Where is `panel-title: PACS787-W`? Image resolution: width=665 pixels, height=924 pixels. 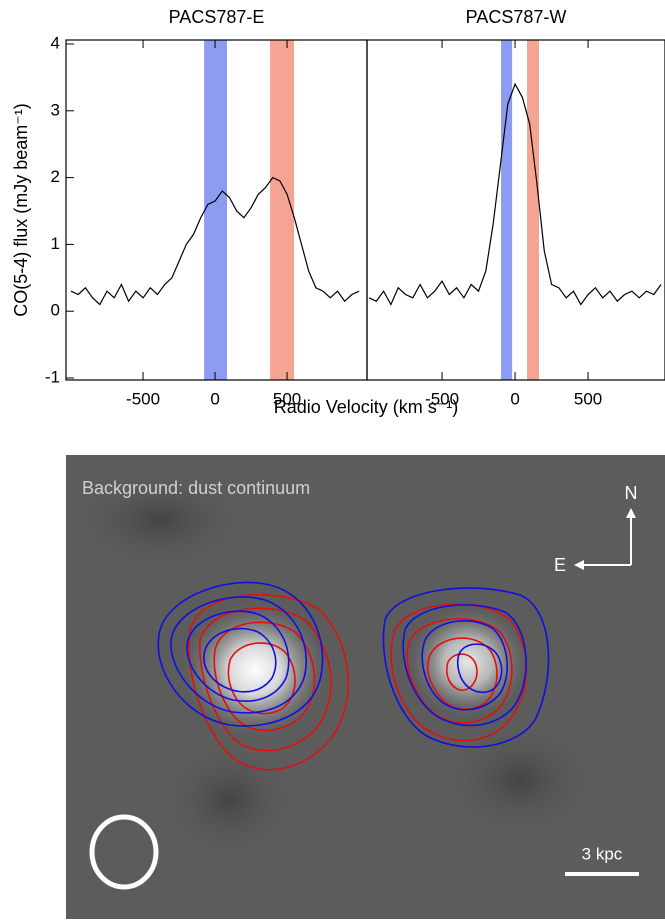 panel-title: PACS787-W is located at coordinates (516, 17).